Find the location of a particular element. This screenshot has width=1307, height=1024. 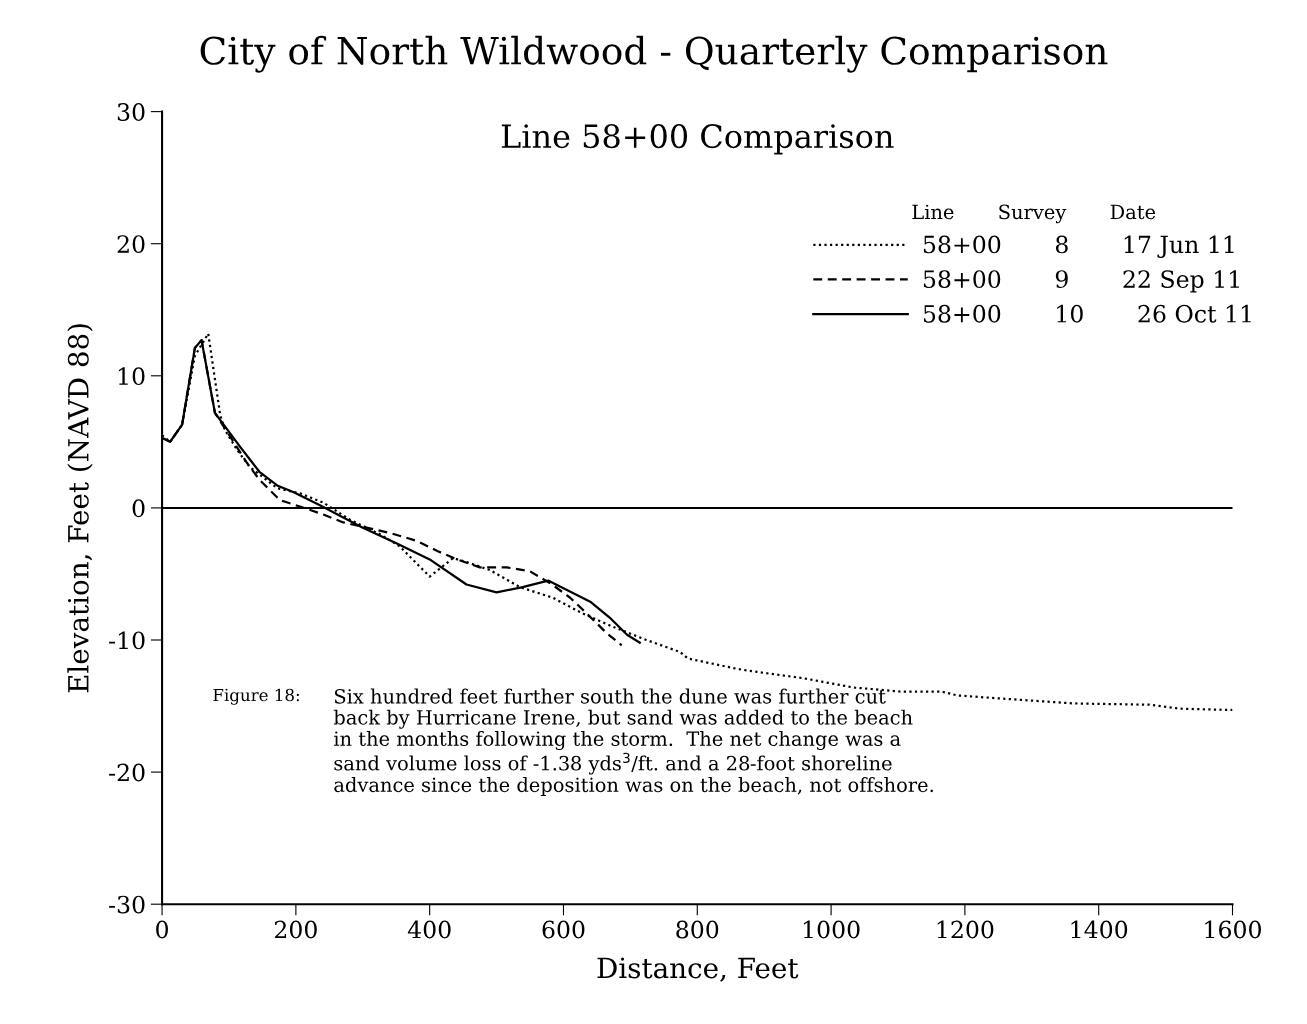

y-axis-title: Elevation, Feet (NAVD 88) is located at coordinates (80, 508).